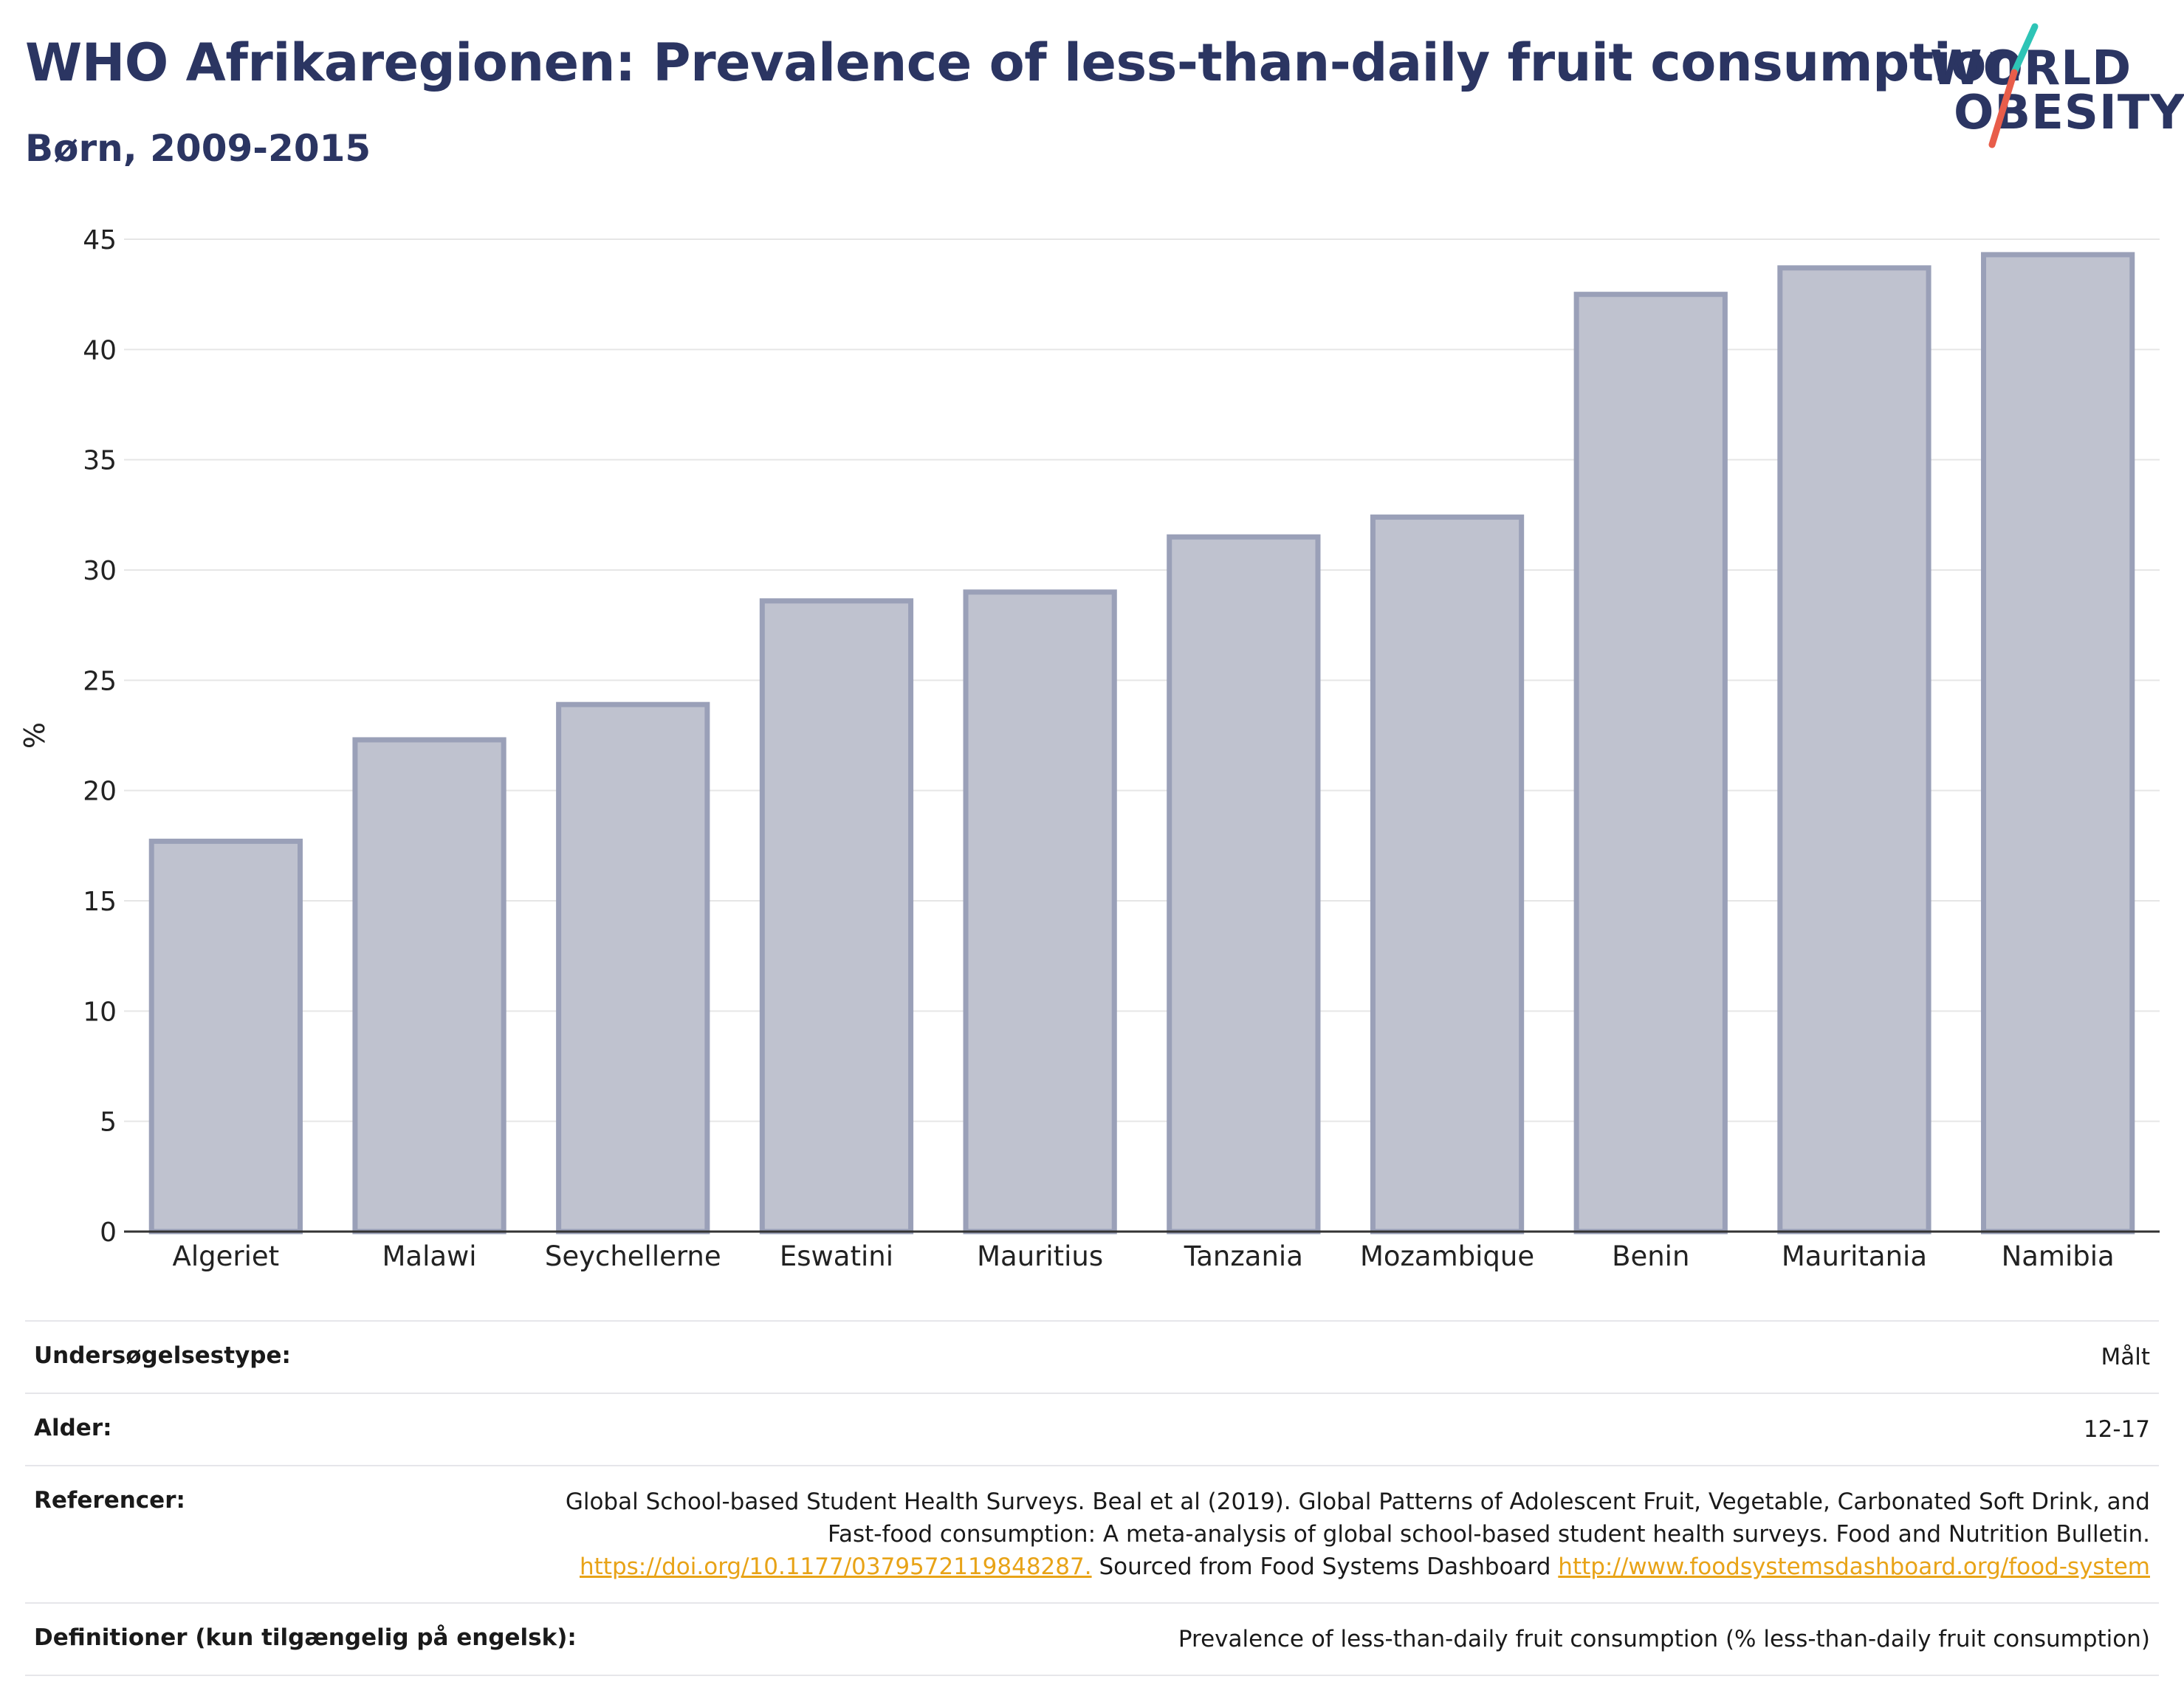 The image size is (2184, 1696). What do you see at coordinates (1447, 1256) in the screenshot?
I see `x-tick-label: Mozambique` at bounding box center [1447, 1256].